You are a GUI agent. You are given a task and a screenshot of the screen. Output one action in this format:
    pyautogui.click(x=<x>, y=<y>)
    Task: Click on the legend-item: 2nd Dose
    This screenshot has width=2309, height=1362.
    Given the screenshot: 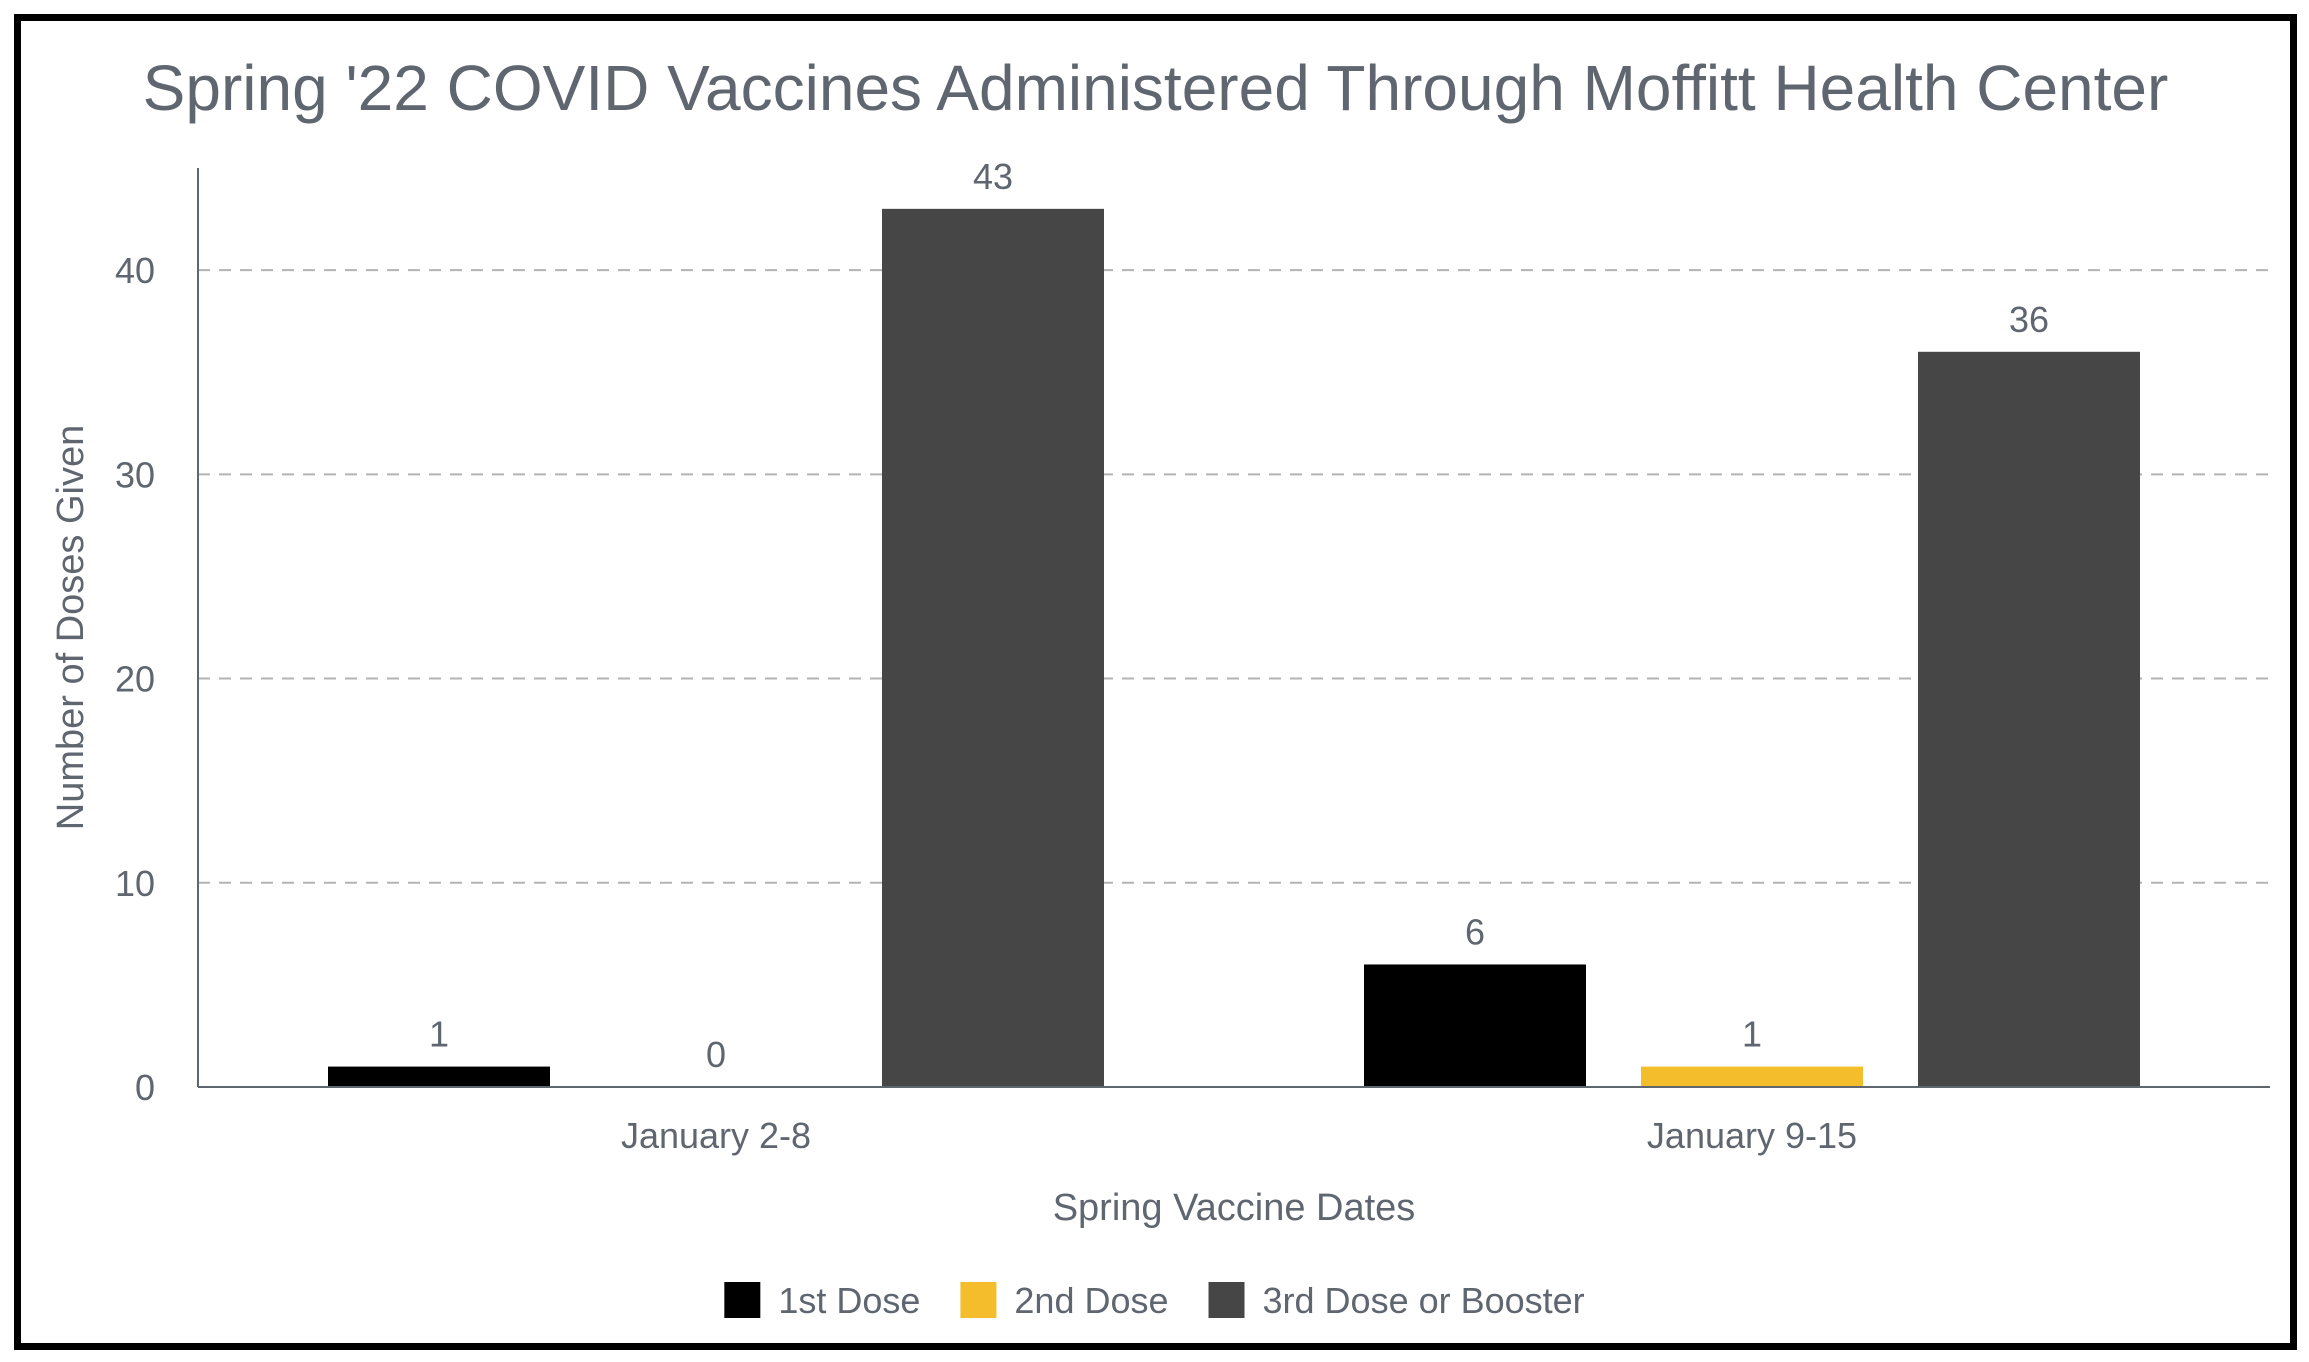 What is the action you would take?
    pyautogui.click(x=1064, y=1300)
    